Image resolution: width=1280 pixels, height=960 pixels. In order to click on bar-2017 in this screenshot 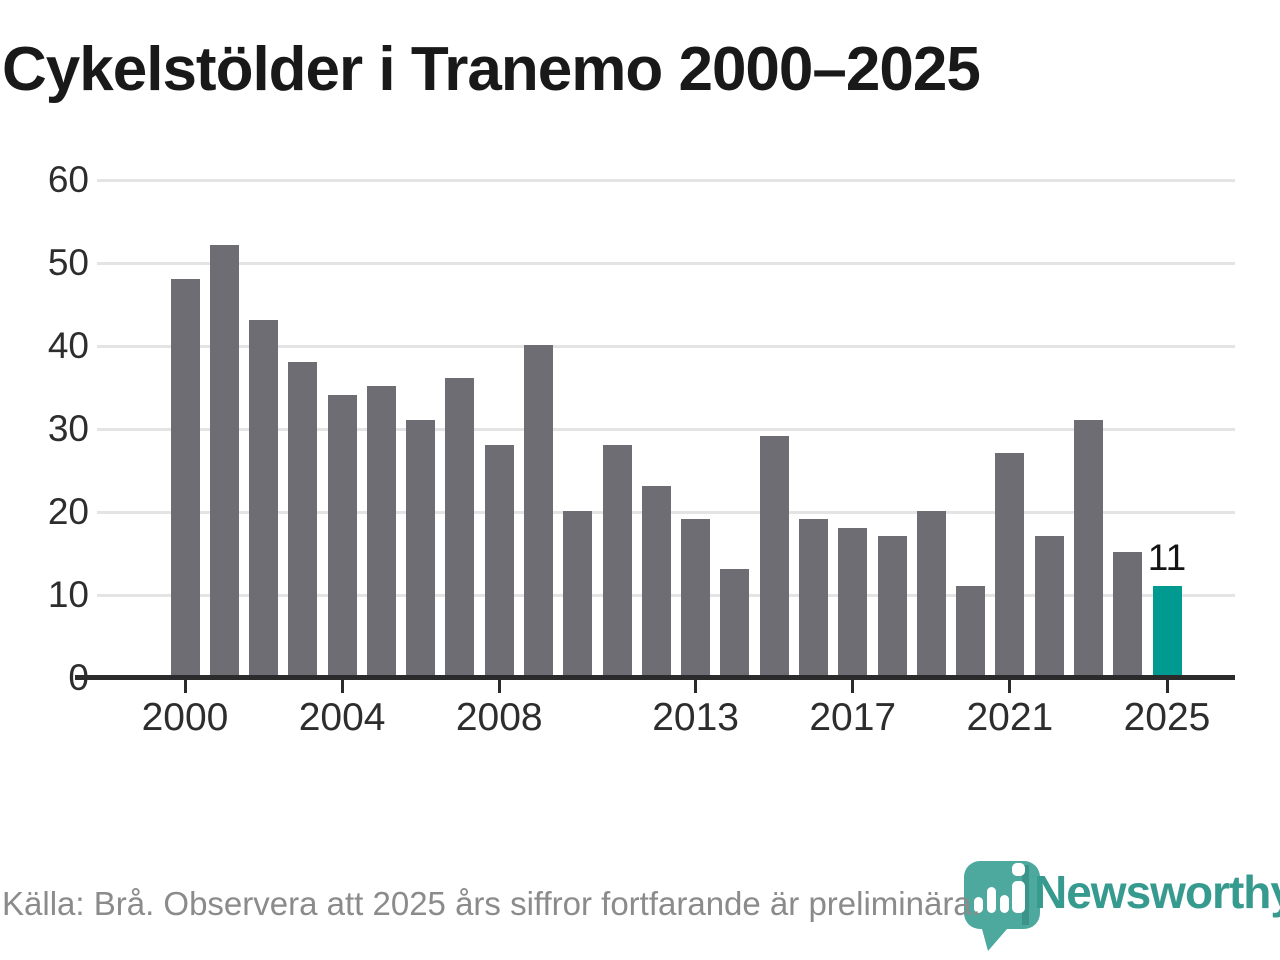, I will do `click(853, 602)`.